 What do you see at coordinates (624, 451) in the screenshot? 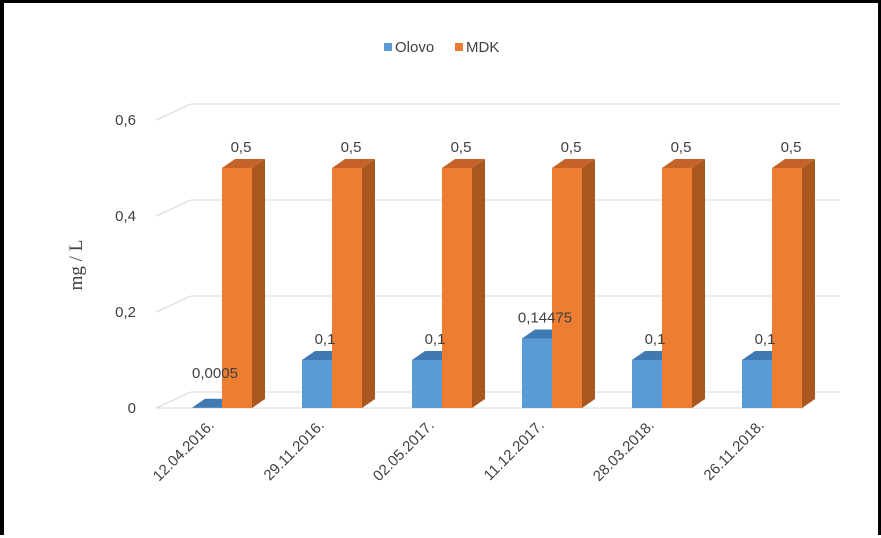
I see `x-tick-label: 28.03.2018.` at bounding box center [624, 451].